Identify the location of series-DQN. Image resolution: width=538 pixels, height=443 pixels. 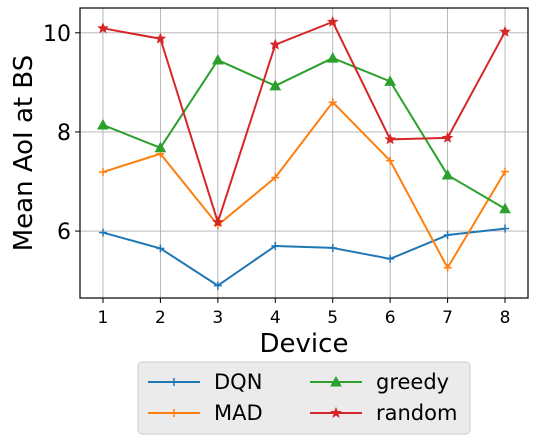
(304, 257).